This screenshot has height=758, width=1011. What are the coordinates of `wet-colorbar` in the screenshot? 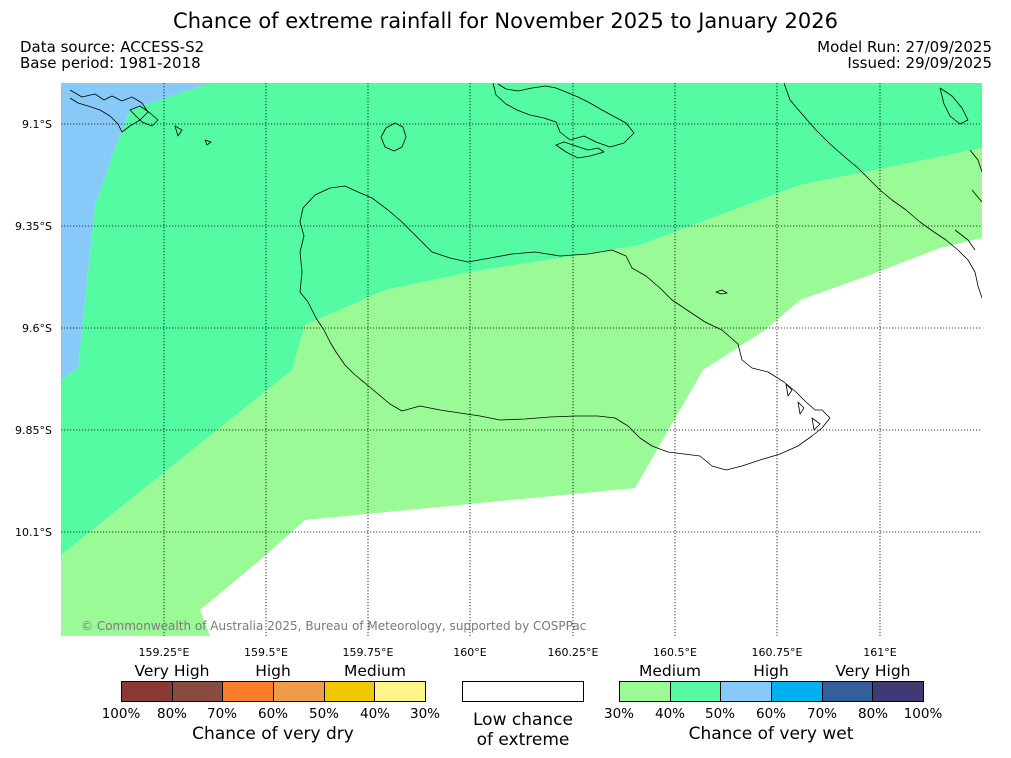 It's located at (771, 691).